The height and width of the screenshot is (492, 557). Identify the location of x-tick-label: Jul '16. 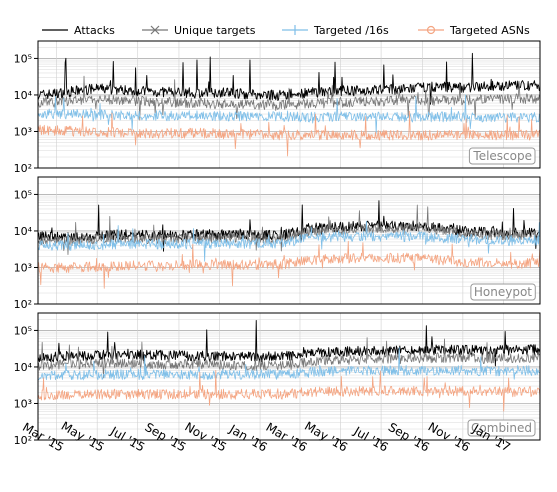
(371, 439).